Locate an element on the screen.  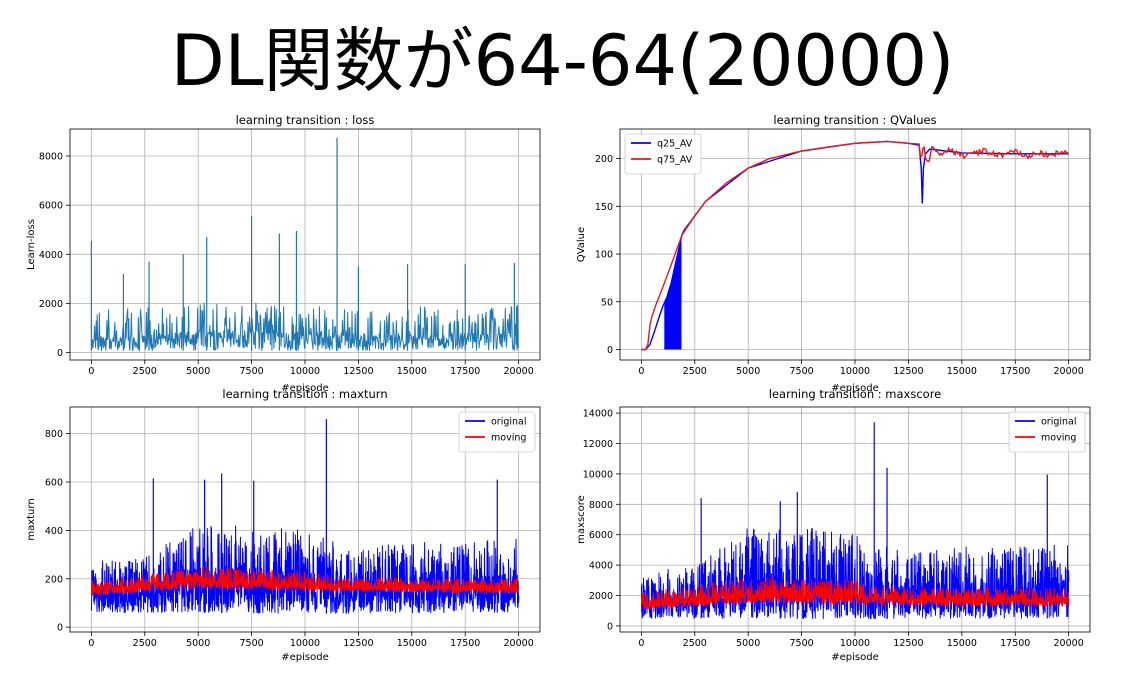
grid-lines is located at coordinates (305, 244).